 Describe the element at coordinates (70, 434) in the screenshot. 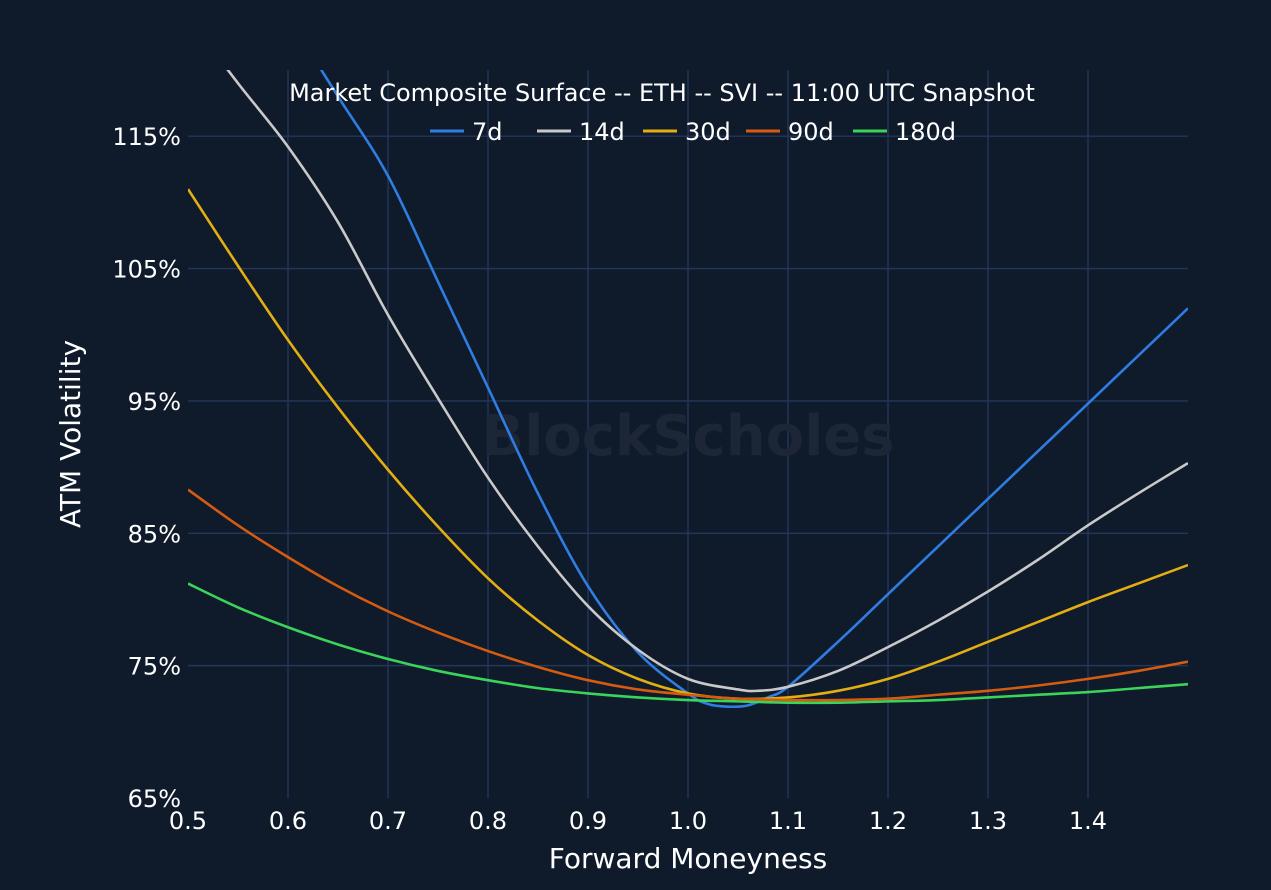

I see `y-axis-label: ATM Volatility` at that location.